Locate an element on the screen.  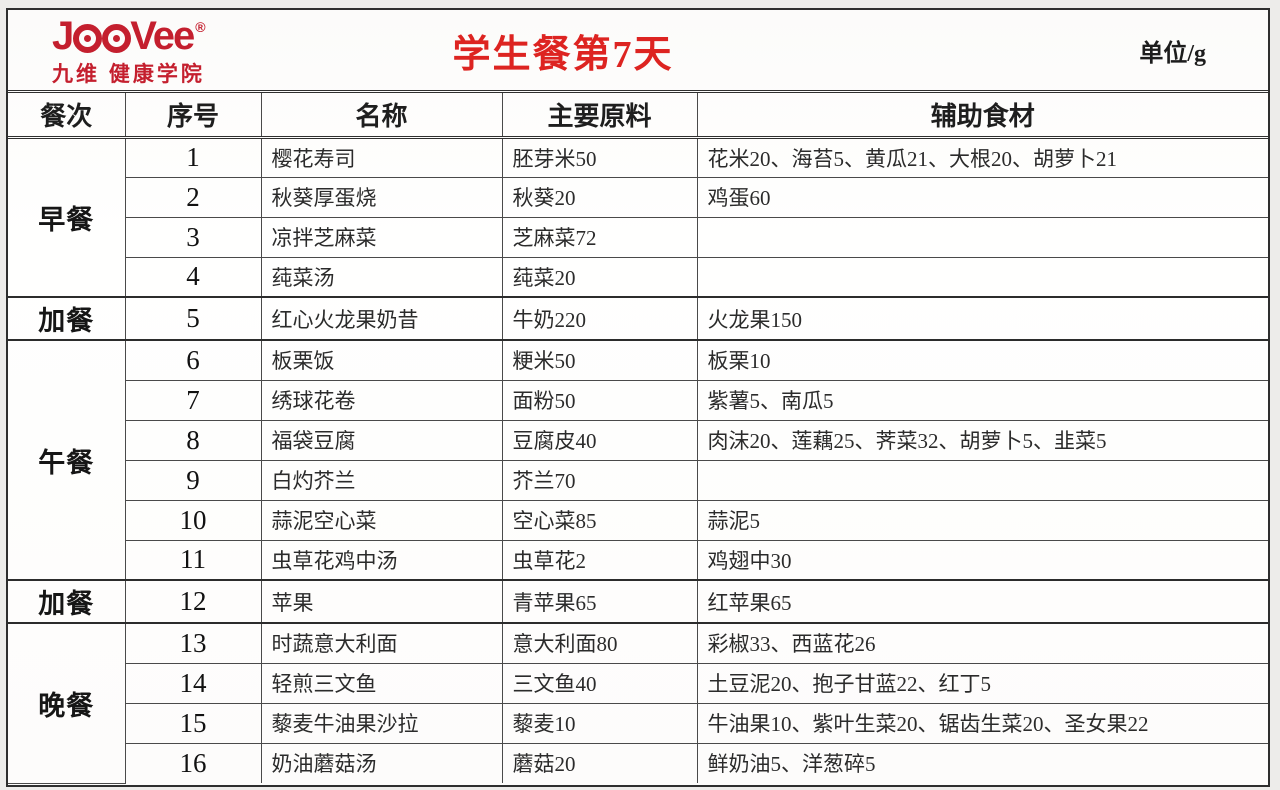
table-row: 7 绣球花卷 面粉50 紫薯5、南瓜5 is located at coordinates (638, 400).